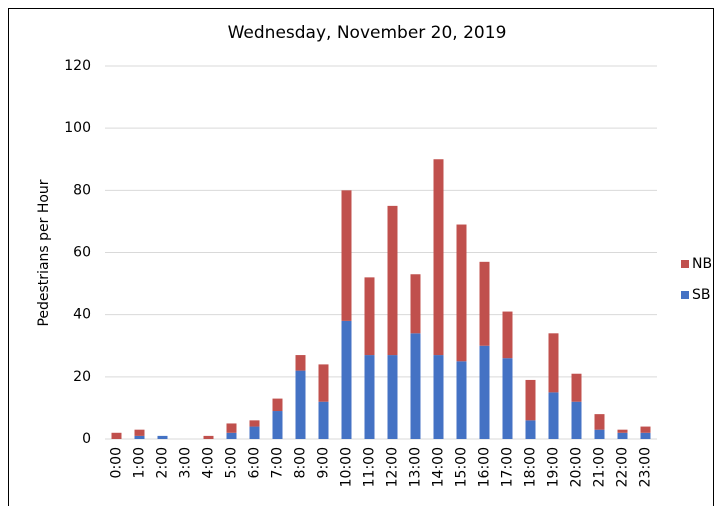 The width and height of the screenshot is (723, 510). Describe the element at coordinates (701, 295) in the screenshot. I see `legend-label: SB` at that location.